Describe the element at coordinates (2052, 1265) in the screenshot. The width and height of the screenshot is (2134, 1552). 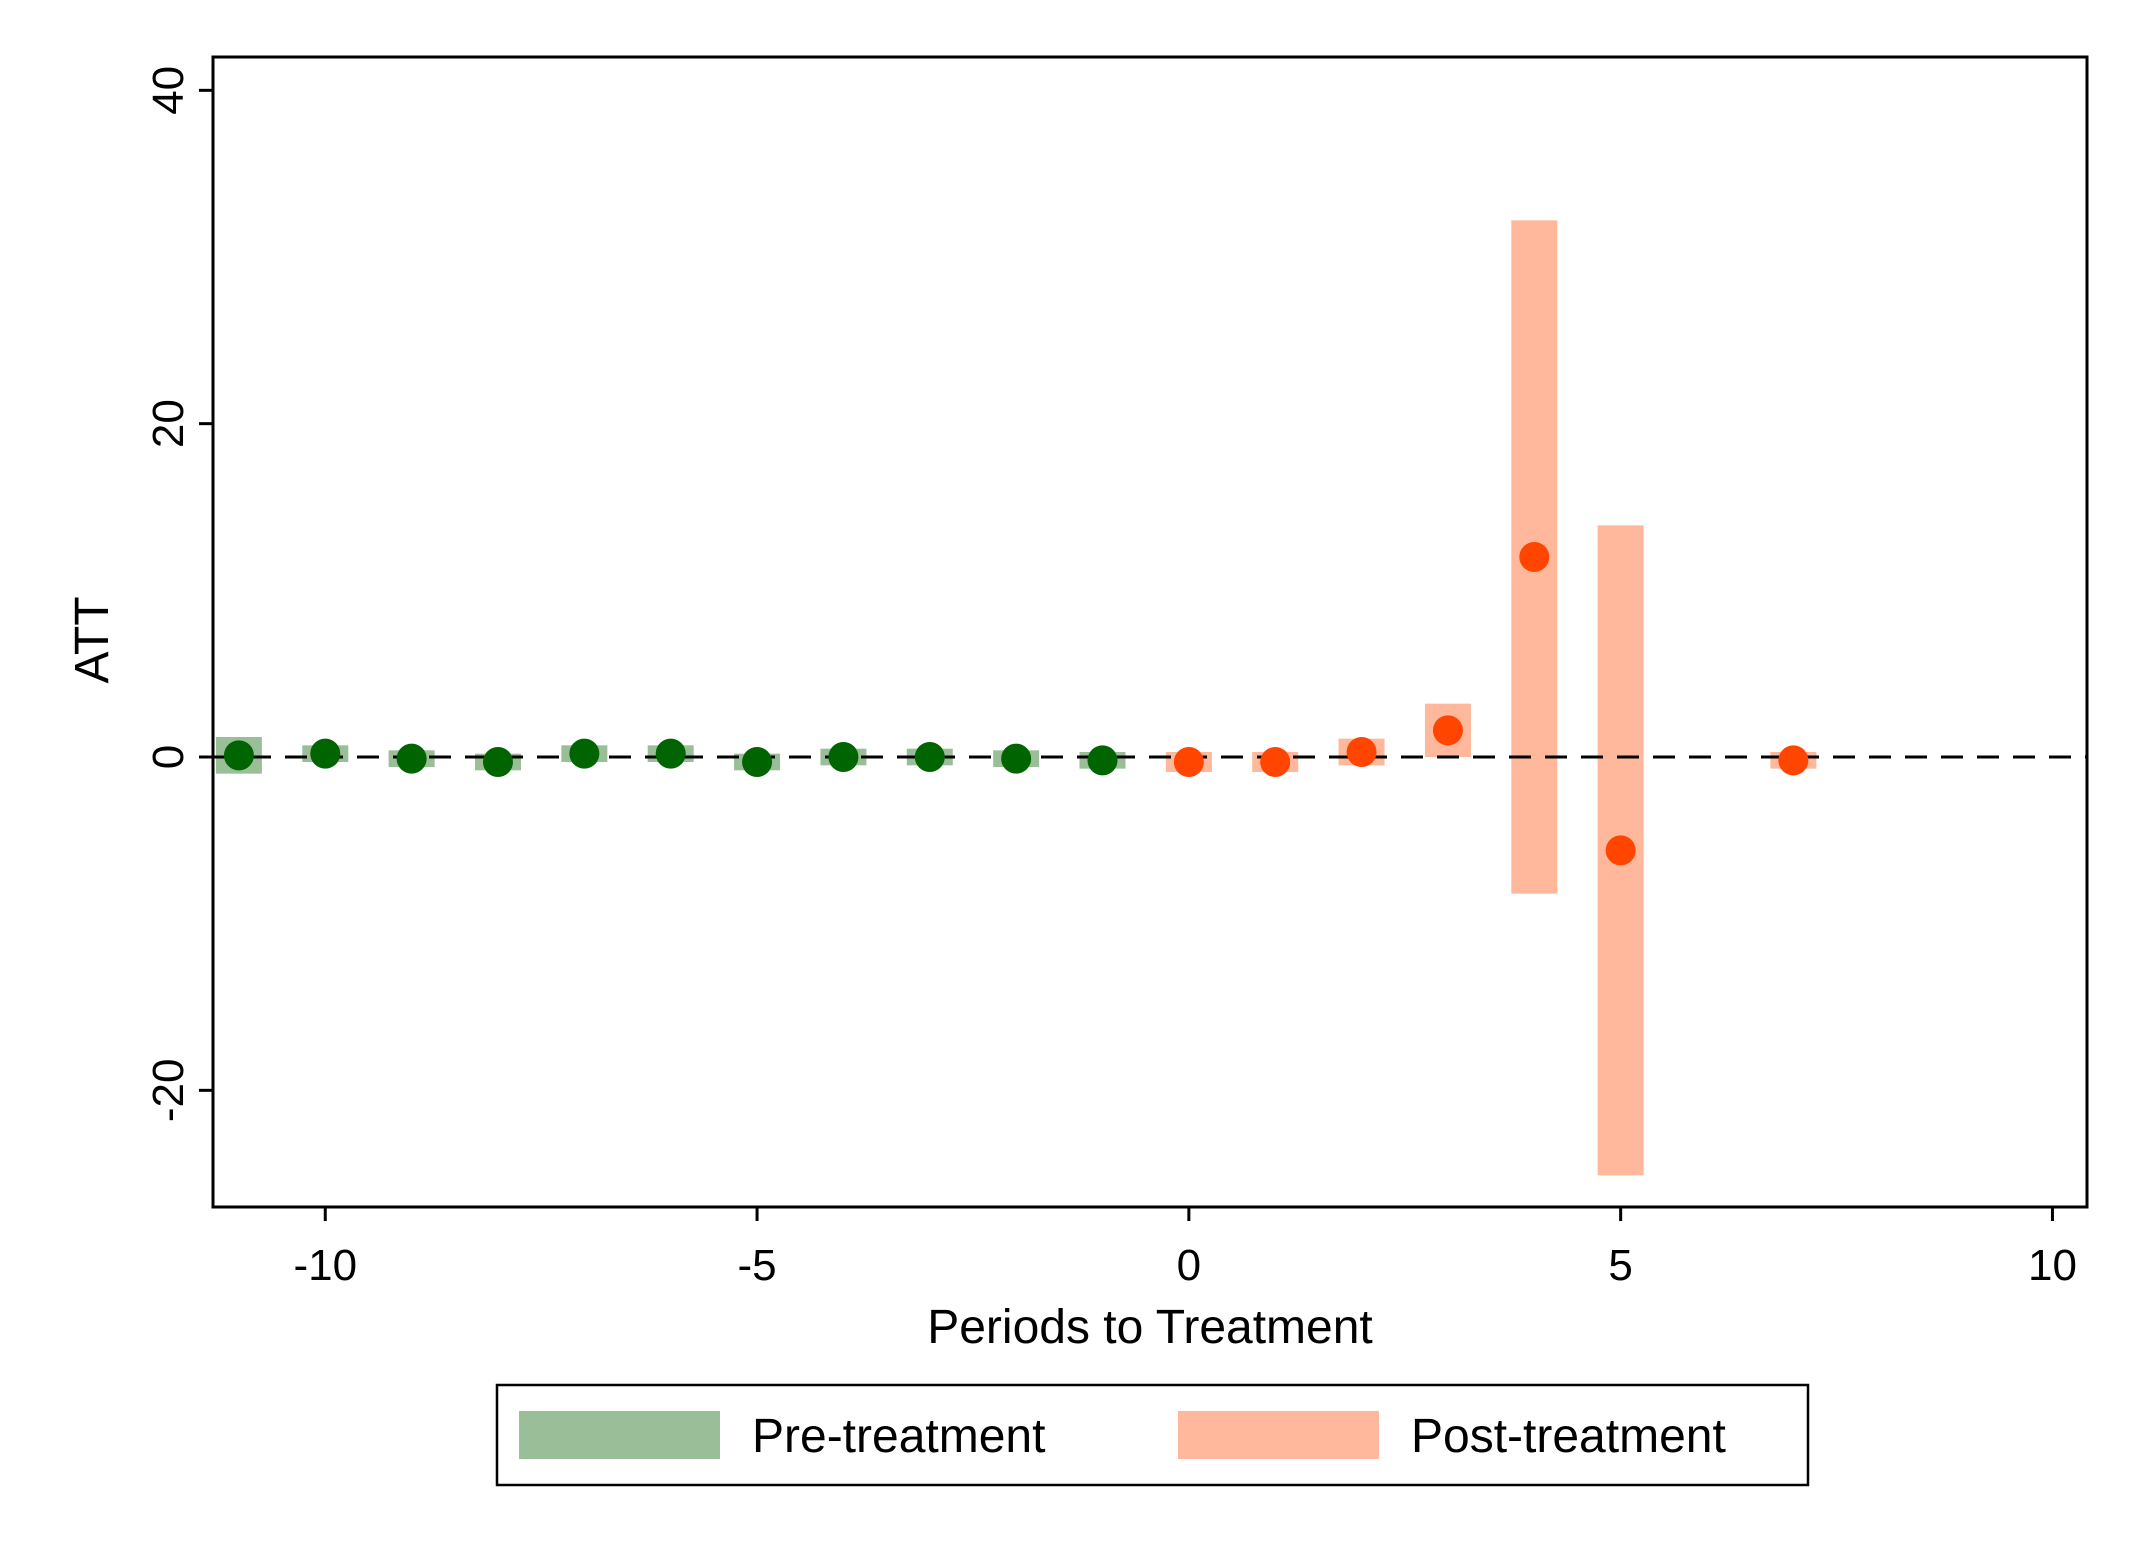
I see `x-tick-label: 10` at that location.